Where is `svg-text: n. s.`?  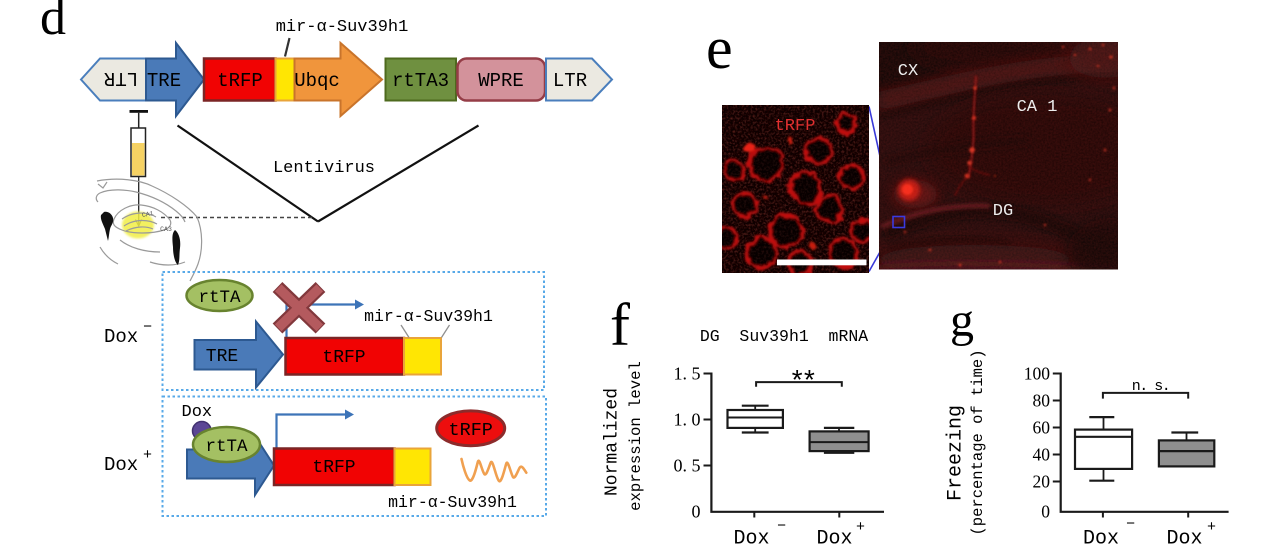 svg-text: n. s. is located at coordinates (1151, 386).